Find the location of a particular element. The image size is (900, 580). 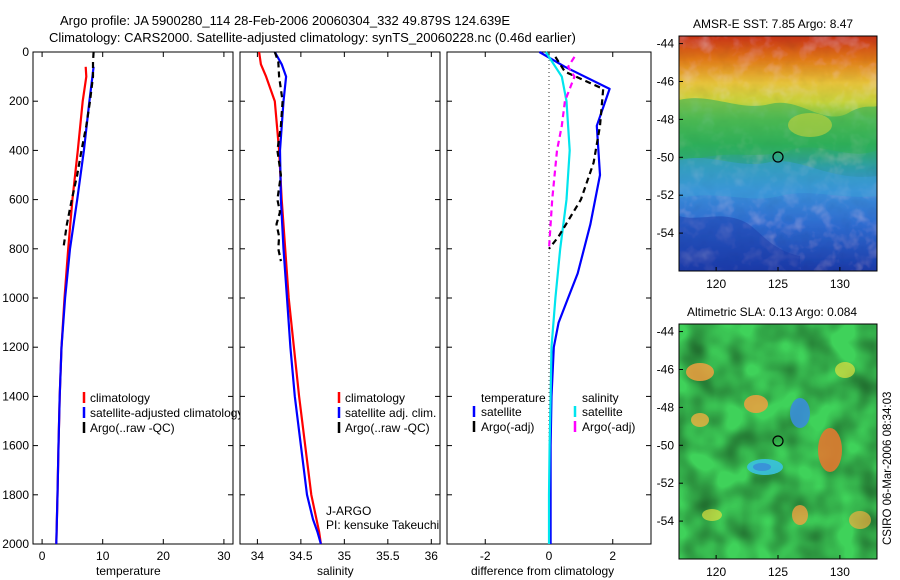

temperature-xlabel: temperature is located at coordinates (128, 571).